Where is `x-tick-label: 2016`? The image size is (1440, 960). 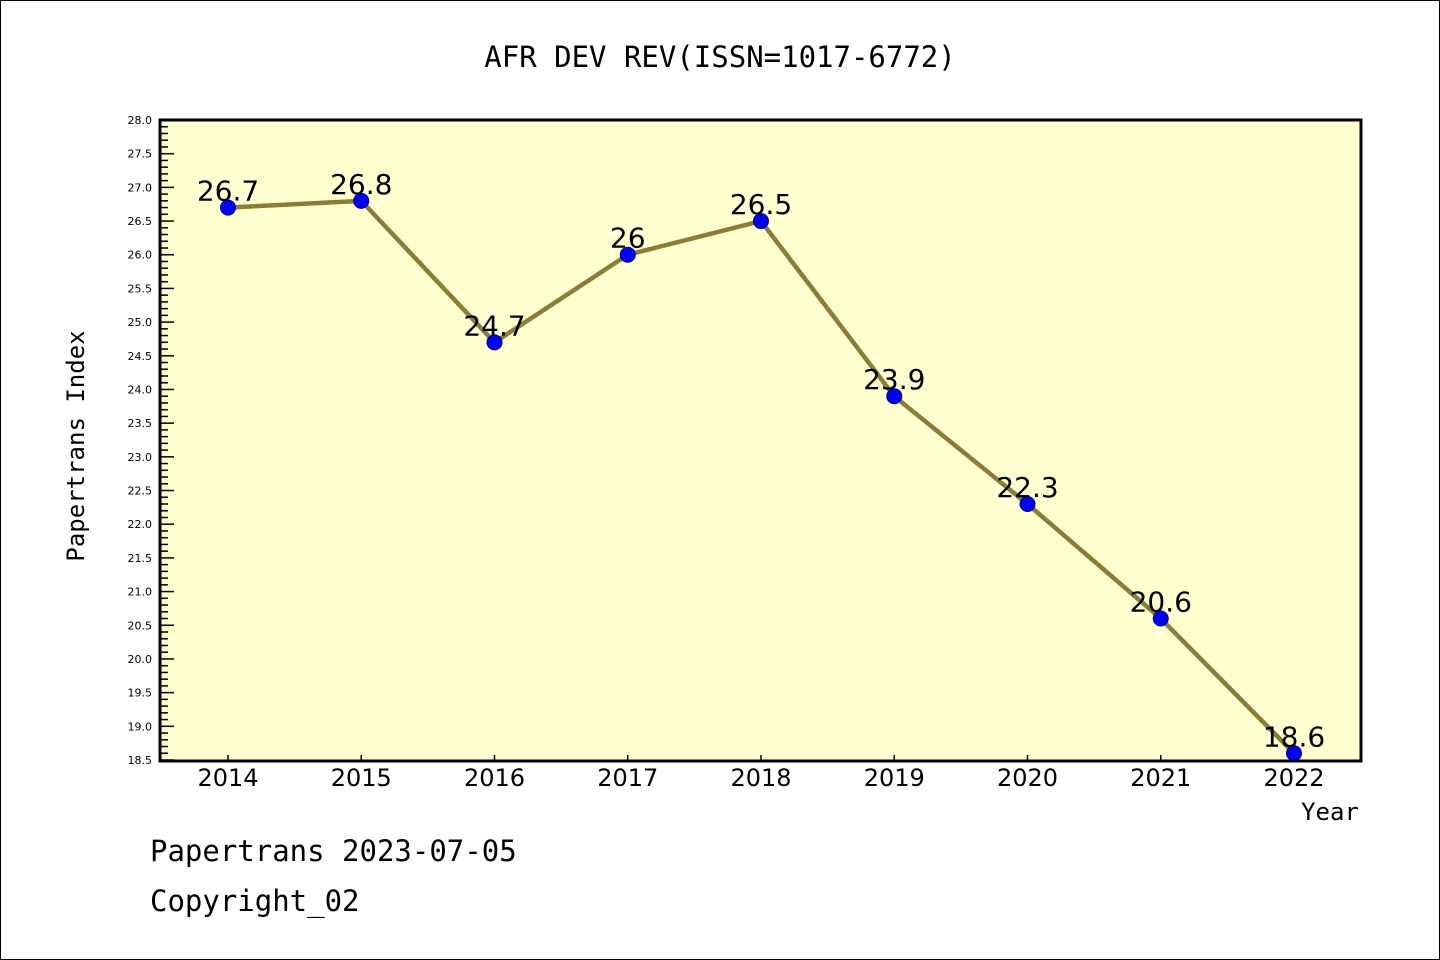 x-tick-label: 2016 is located at coordinates (494, 778).